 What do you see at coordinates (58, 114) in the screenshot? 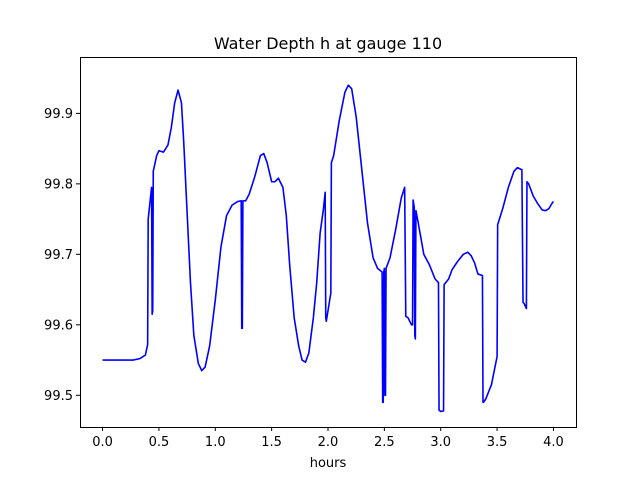
I see `y-tick-label: 99.9` at bounding box center [58, 114].